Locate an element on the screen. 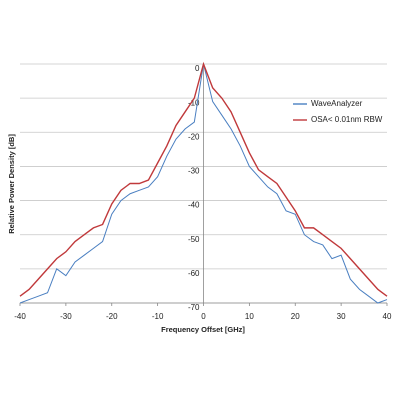 Image resolution: width=400 pixels, height=400 pixels. legend-label: OSA< 0.01nm RBW is located at coordinates (347, 119).